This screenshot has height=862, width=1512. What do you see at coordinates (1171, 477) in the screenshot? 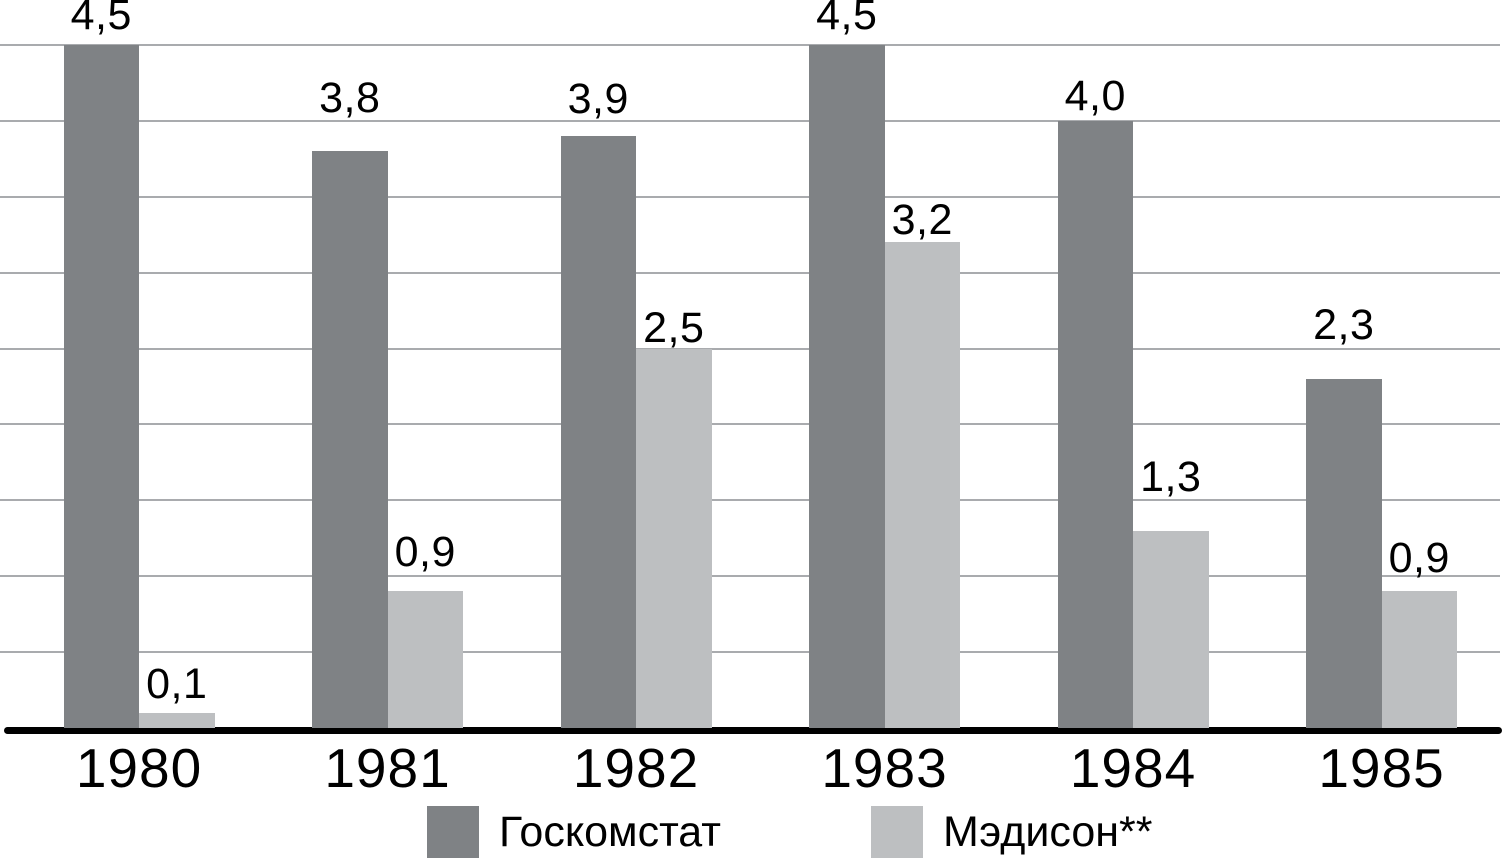
I see `value-label-madison-1984: 1,3` at bounding box center [1171, 477].